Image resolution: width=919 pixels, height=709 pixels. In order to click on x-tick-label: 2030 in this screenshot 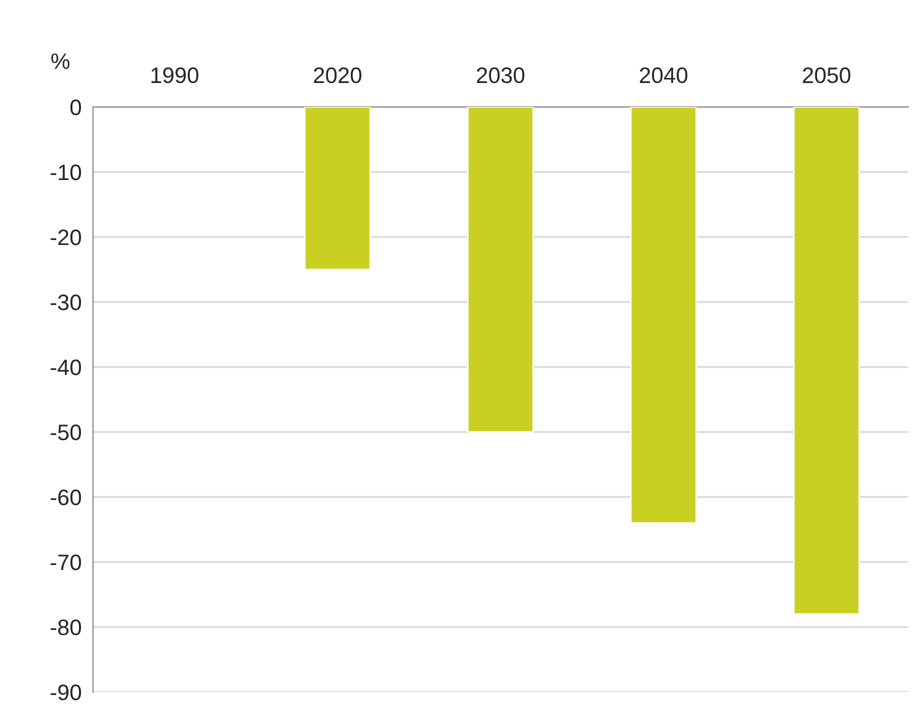, I will do `click(500, 75)`.